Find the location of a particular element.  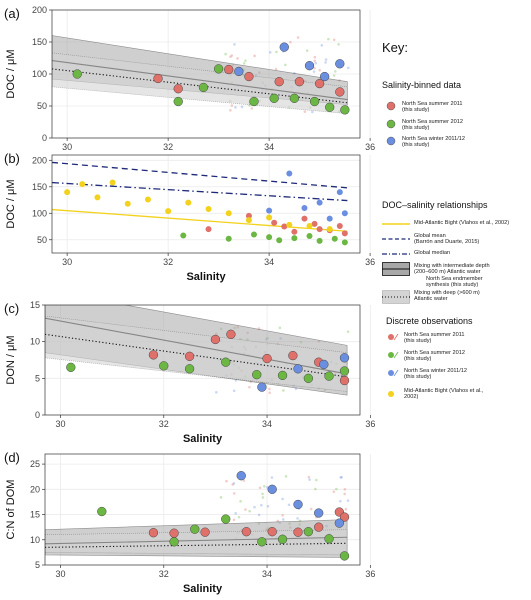

legend-global-mean-line is located at coordinates (396, 239).